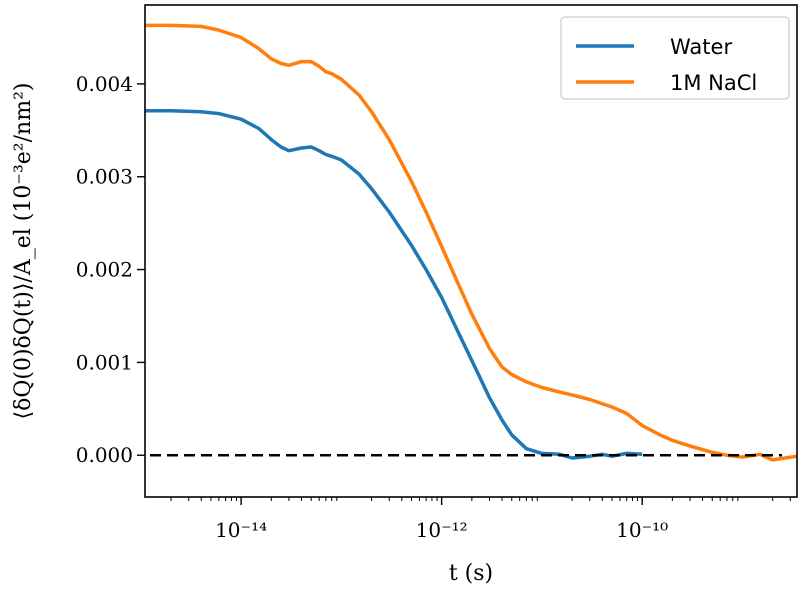 This screenshot has height=593, width=804. What do you see at coordinates (104, 177) in the screenshot?
I see `y-tick-label-3: 0.003` at bounding box center [104, 177].